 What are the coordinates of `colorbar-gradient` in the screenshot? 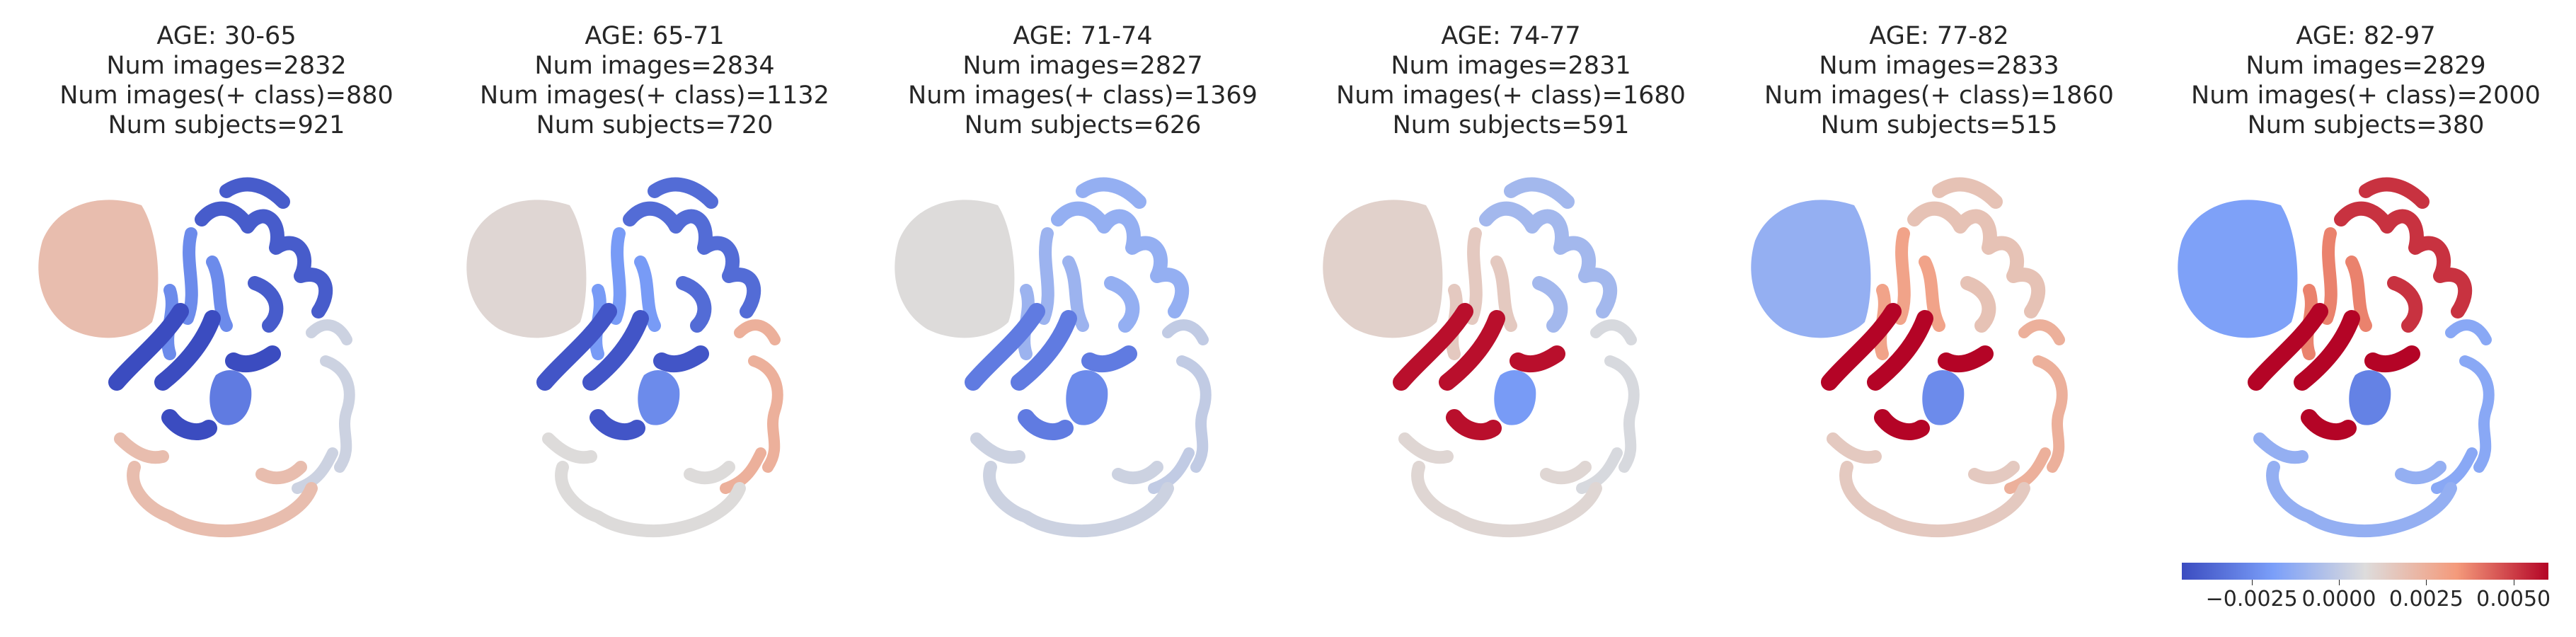 It's located at (2365, 571).